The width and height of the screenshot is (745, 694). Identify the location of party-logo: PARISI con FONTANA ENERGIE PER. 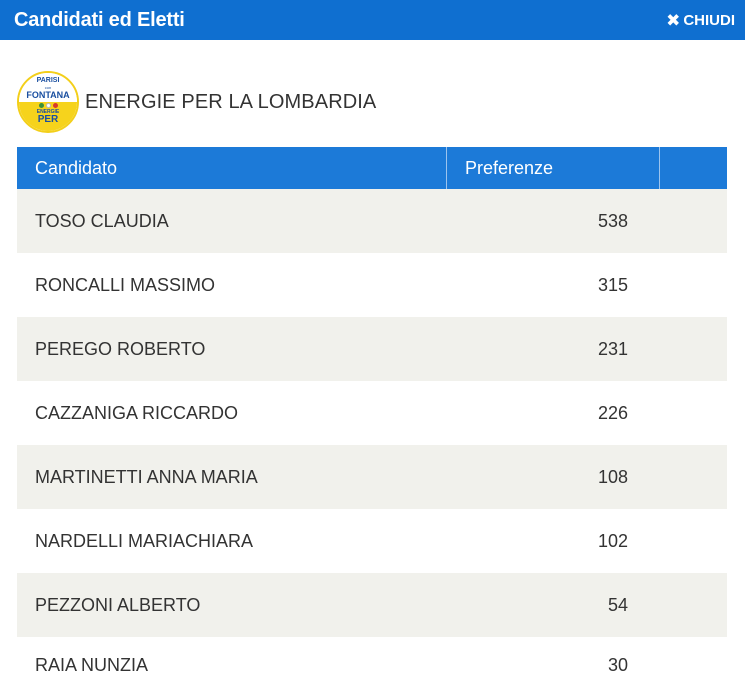
(48, 102).